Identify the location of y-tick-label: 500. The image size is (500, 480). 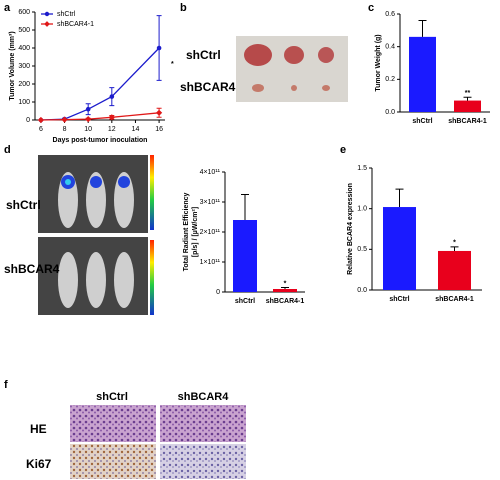
(24, 30).